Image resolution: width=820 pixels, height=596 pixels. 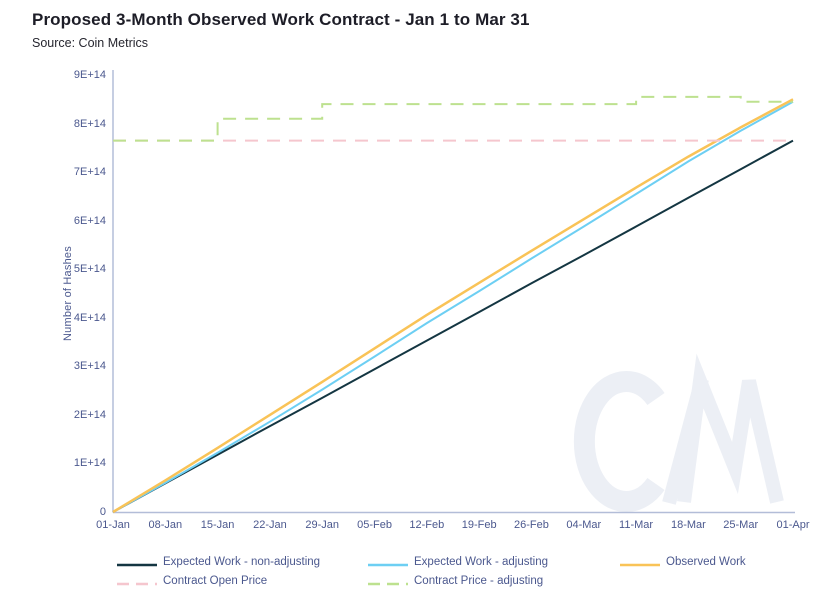 I want to click on legend-swatch-expected-work-non-adjusting, so click(x=137, y=563).